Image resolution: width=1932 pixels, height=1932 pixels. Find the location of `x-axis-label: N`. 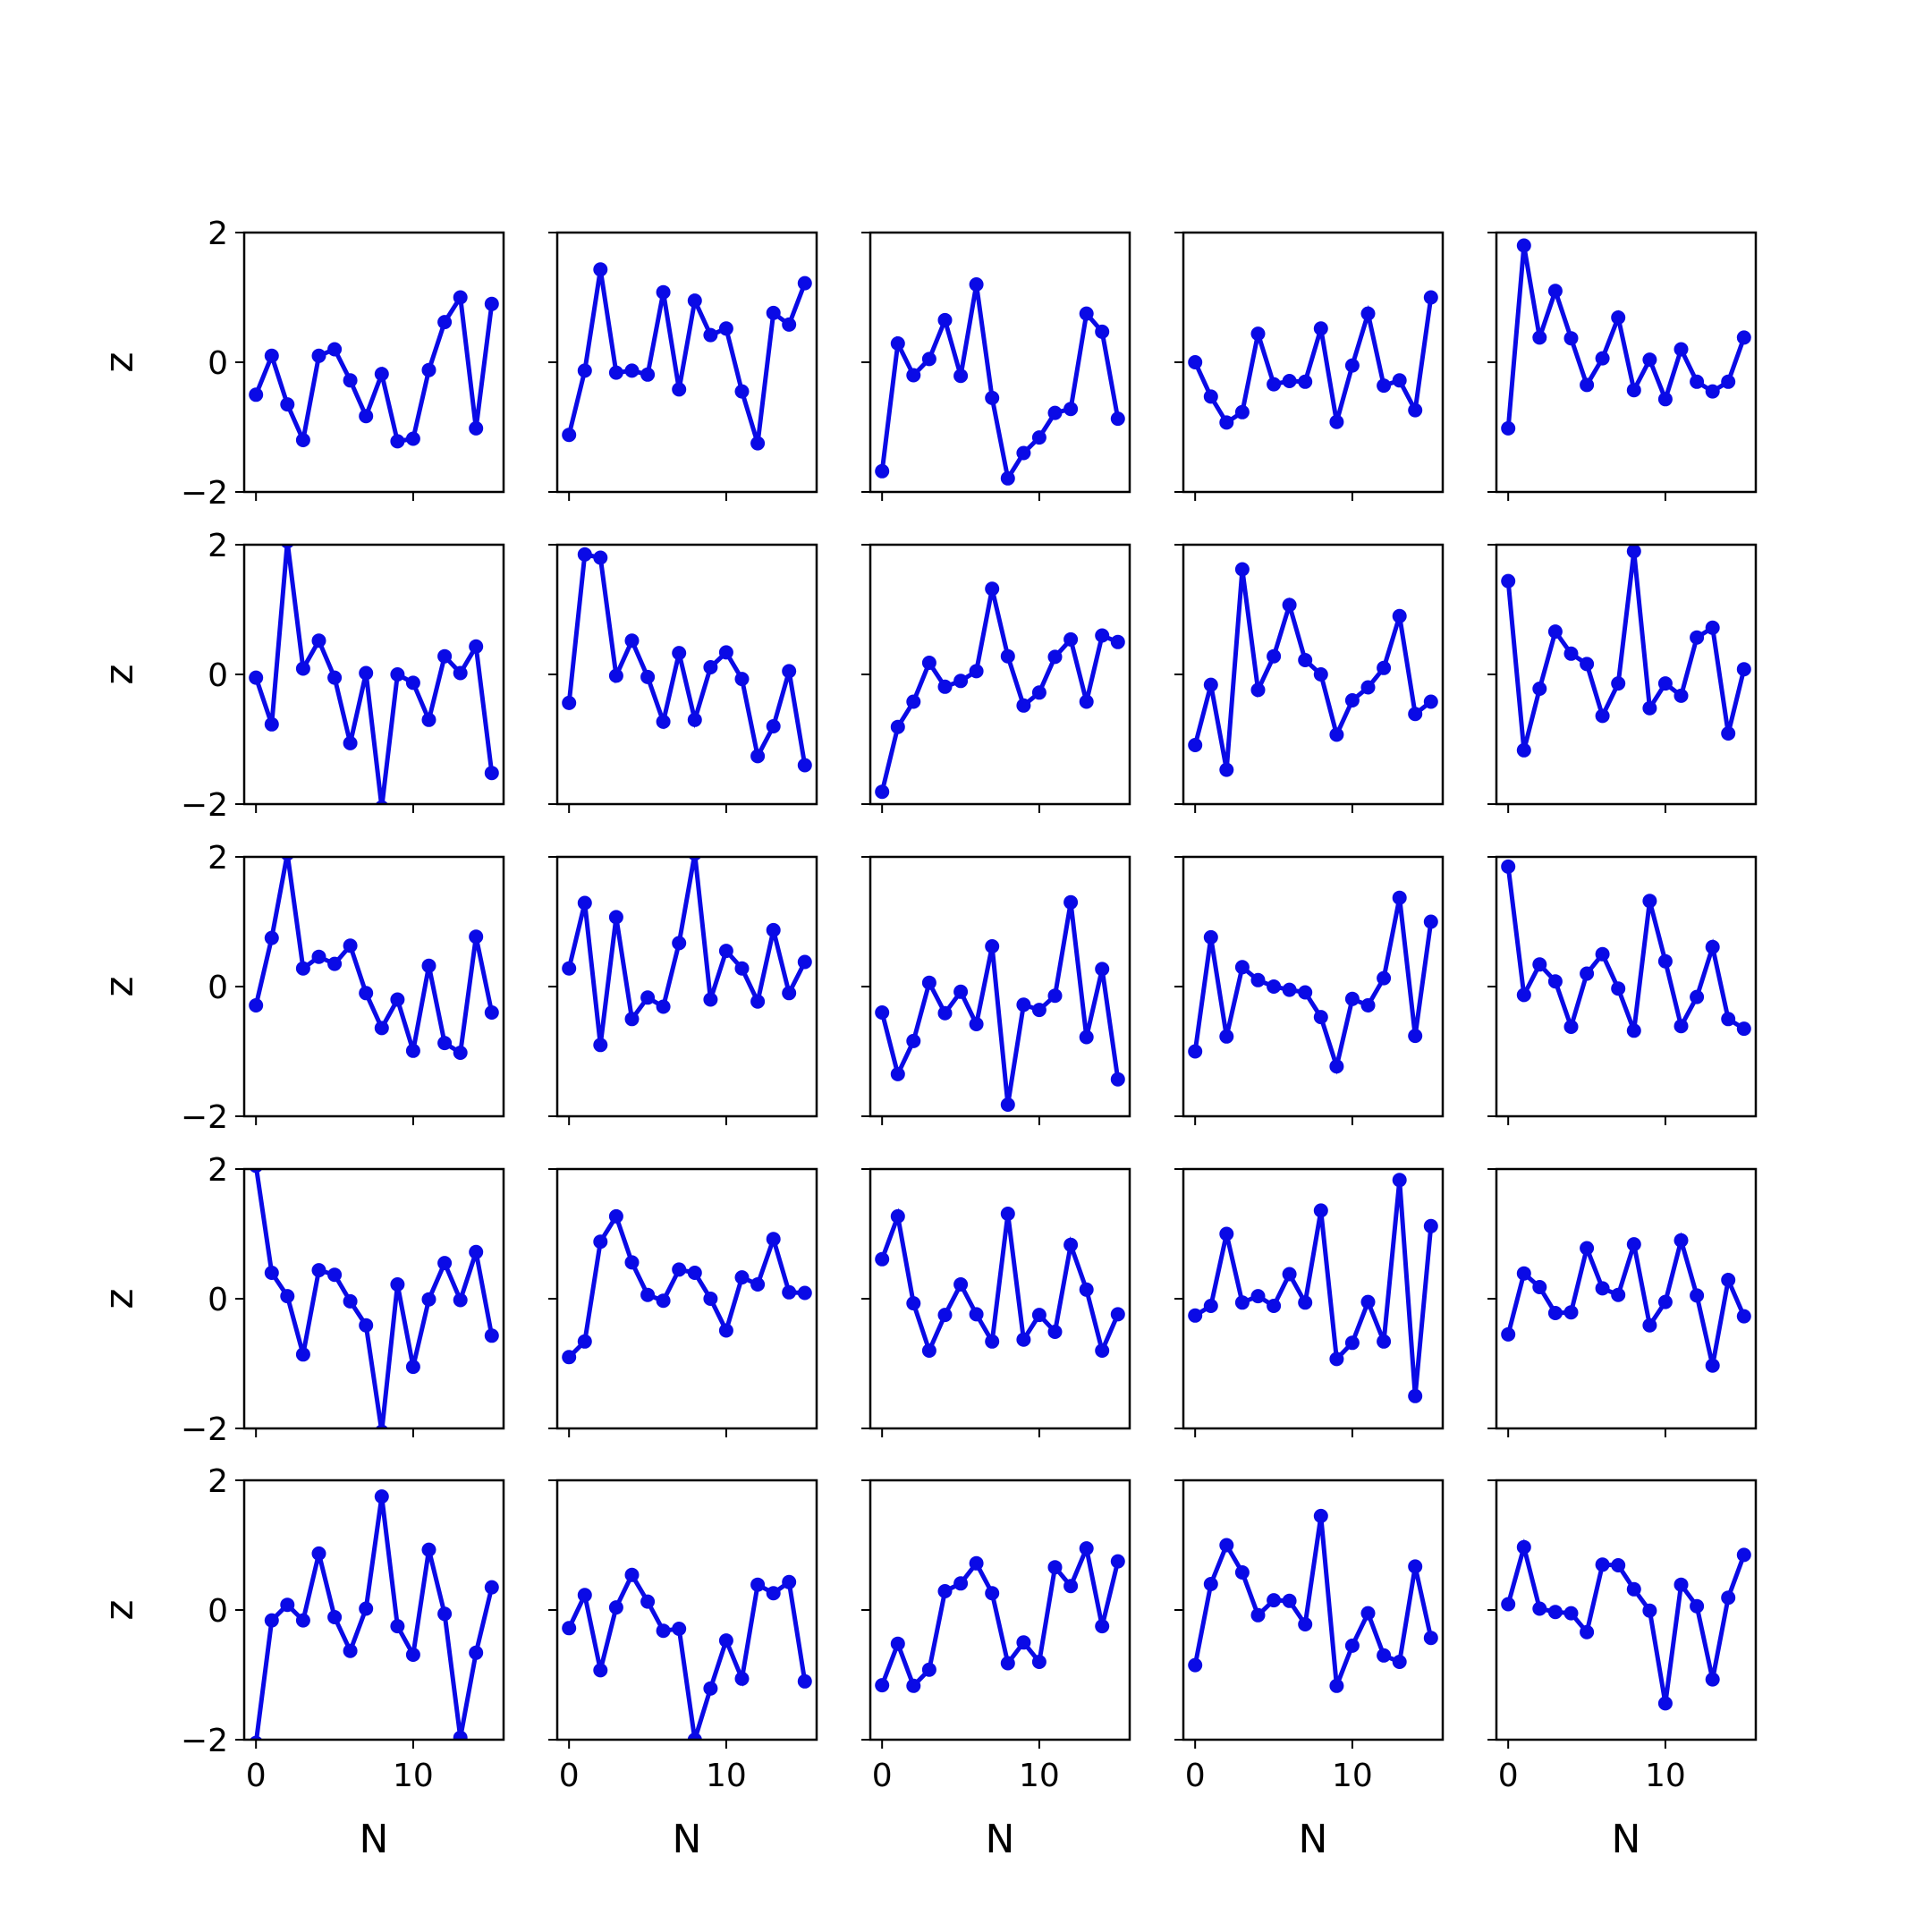

x-axis-label: N is located at coordinates (1313, 1839).